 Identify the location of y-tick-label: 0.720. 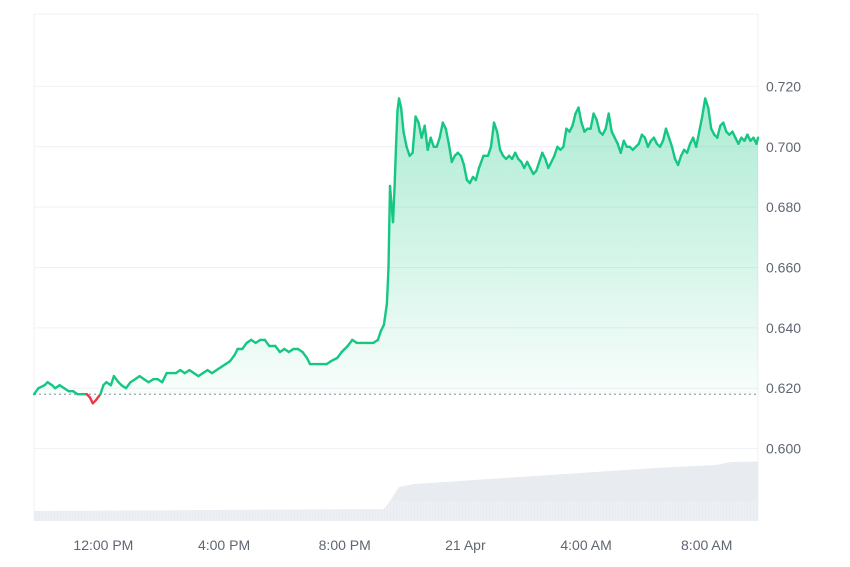
(783, 86).